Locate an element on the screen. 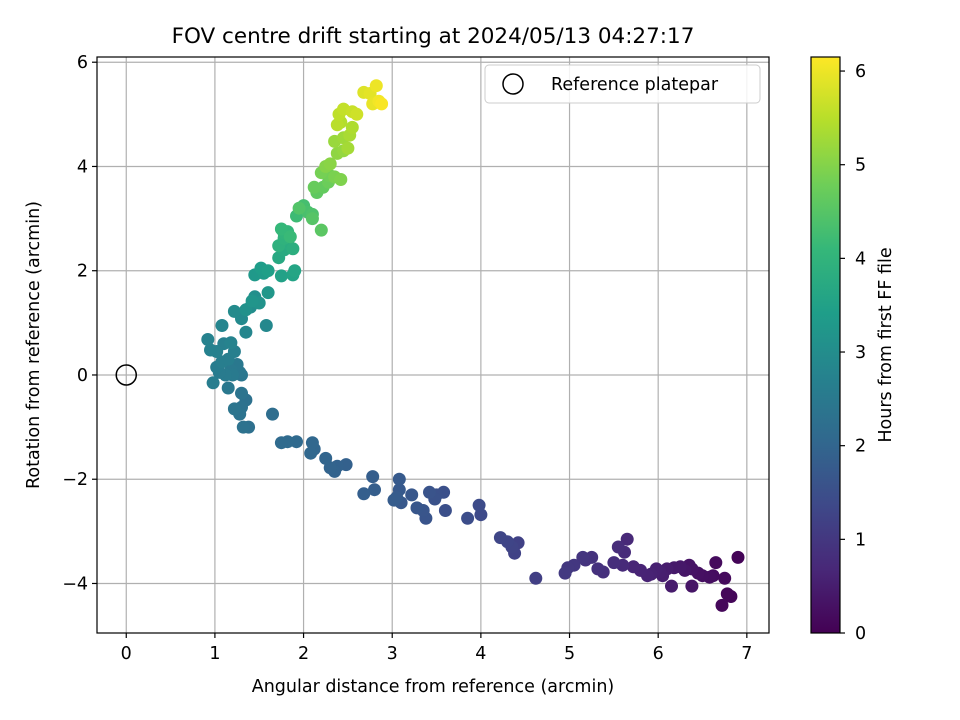  legend-open-circle-icon is located at coordinates (513, 84).